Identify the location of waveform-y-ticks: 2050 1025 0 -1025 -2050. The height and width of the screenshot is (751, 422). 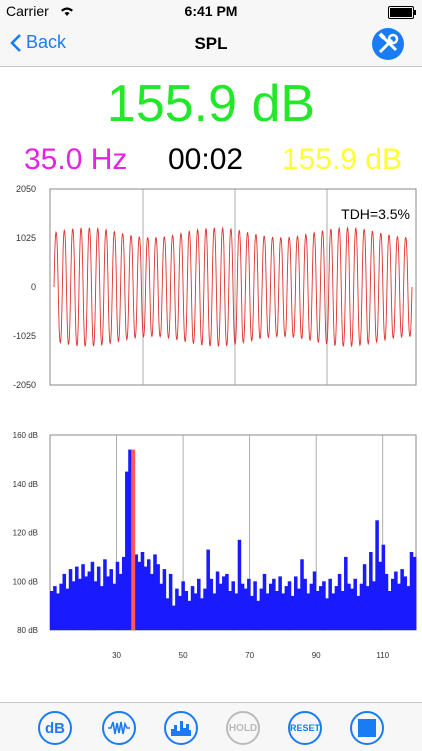
(24, 287).